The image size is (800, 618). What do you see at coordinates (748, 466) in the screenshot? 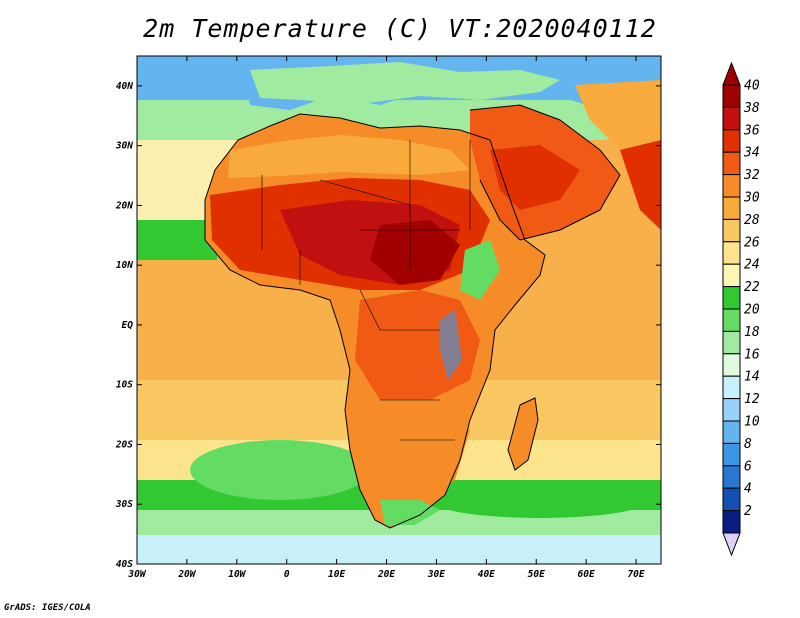
I see `colorbar-label: 6` at bounding box center [748, 466].